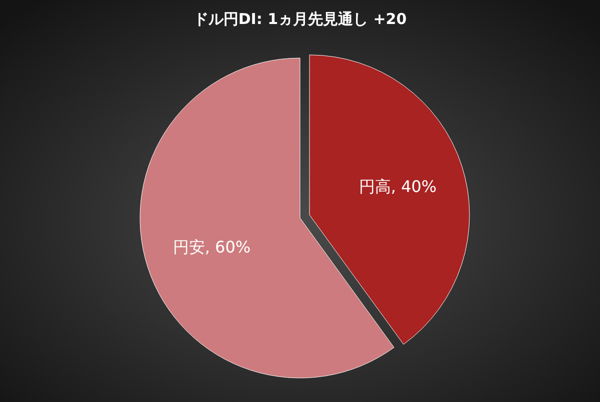 The width and height of the screenshot is (600, 402). I want to click on chart-title: ドル円DI: 1ヵ月先見通し +20, so click(300, 19).